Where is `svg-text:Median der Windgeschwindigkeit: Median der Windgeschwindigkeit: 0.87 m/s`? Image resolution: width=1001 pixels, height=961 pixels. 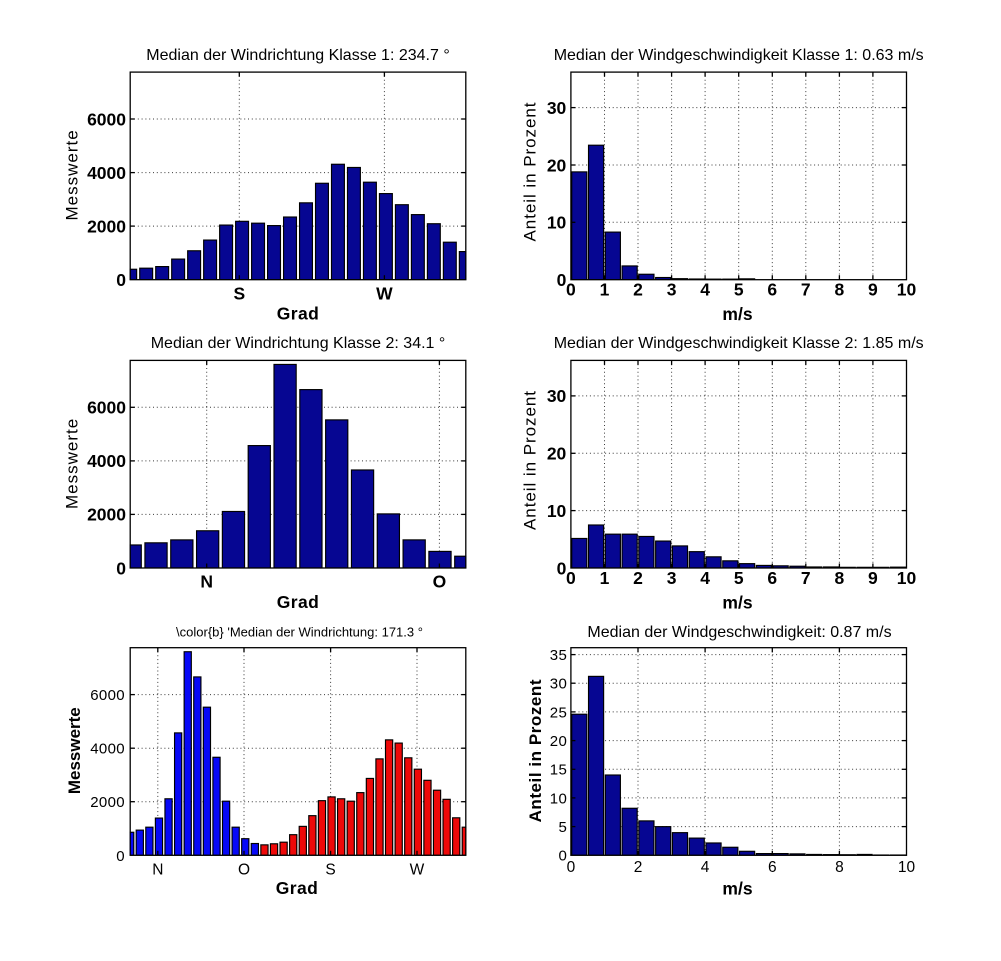 svg-text:Median der Windgeschwindigkeit: Median der Windgeschwindigkeit: 0.87 m/s is located at coordinates (739, 632).